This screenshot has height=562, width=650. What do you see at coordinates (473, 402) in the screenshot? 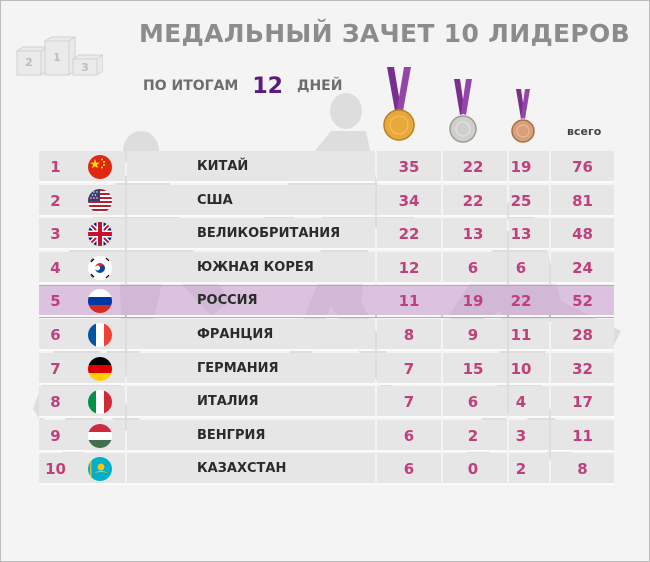
I see `silver-count: 6` at bounding box center [473, 402].